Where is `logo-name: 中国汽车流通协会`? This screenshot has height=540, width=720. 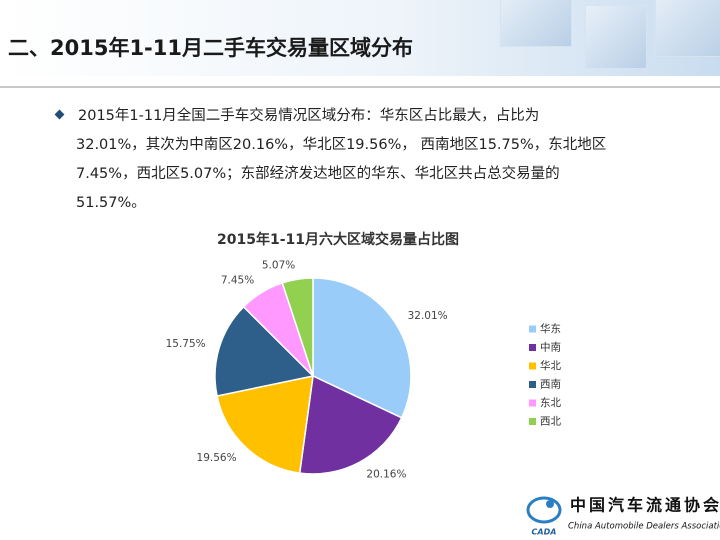 logo-name: 中国汽车流通协会 is located at coordinates (645, 505).